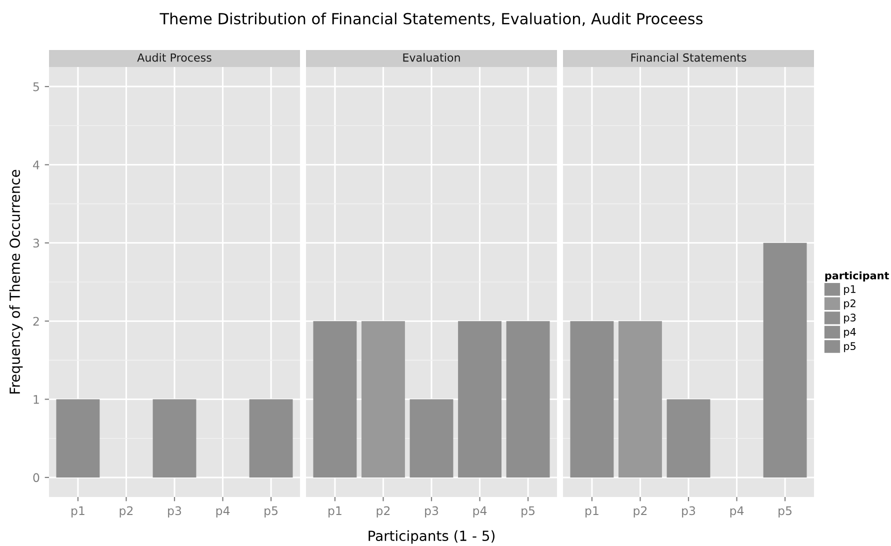 This screenshot has width=891, height=546. I want to click on y-tick-label: 0, so click(36, 477).